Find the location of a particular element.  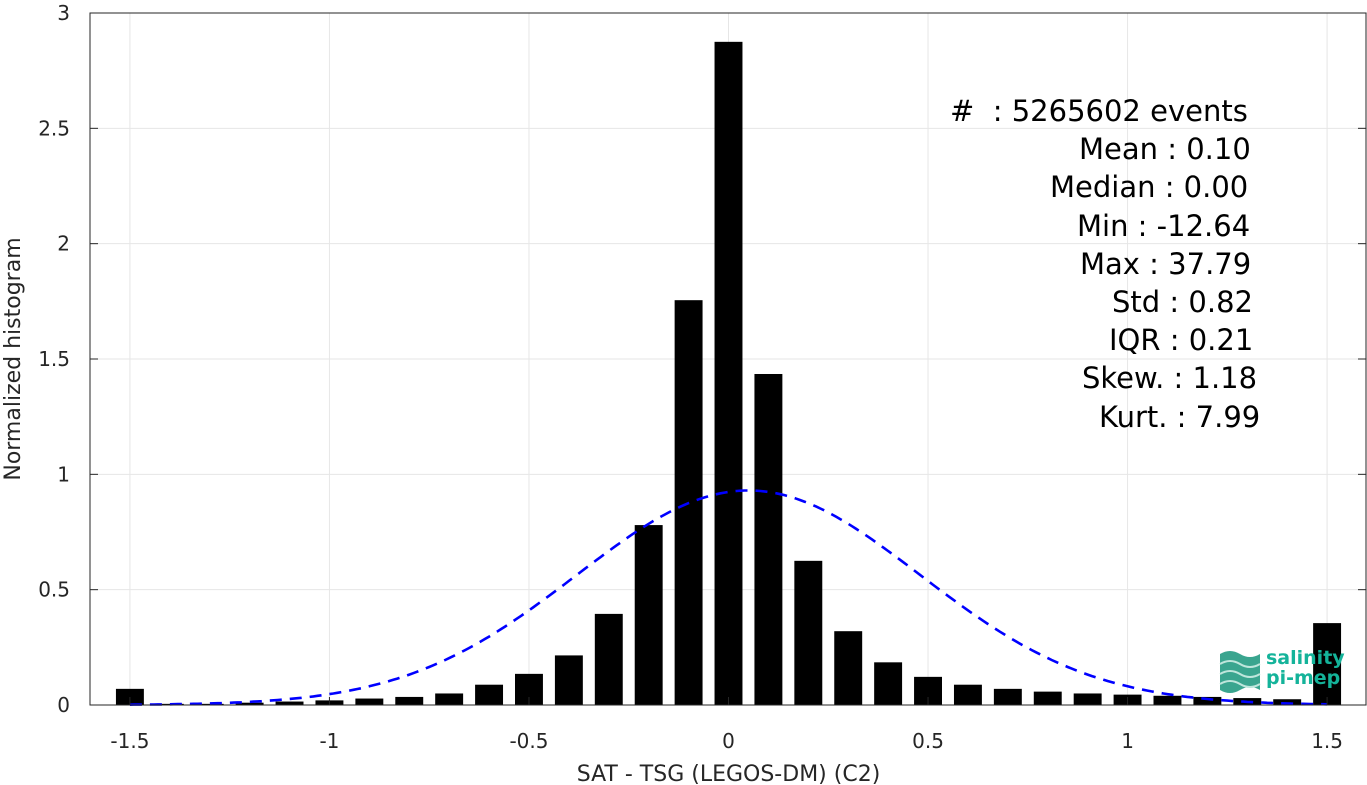

y-tick-label: 0 is located at coordinates (63, 705).